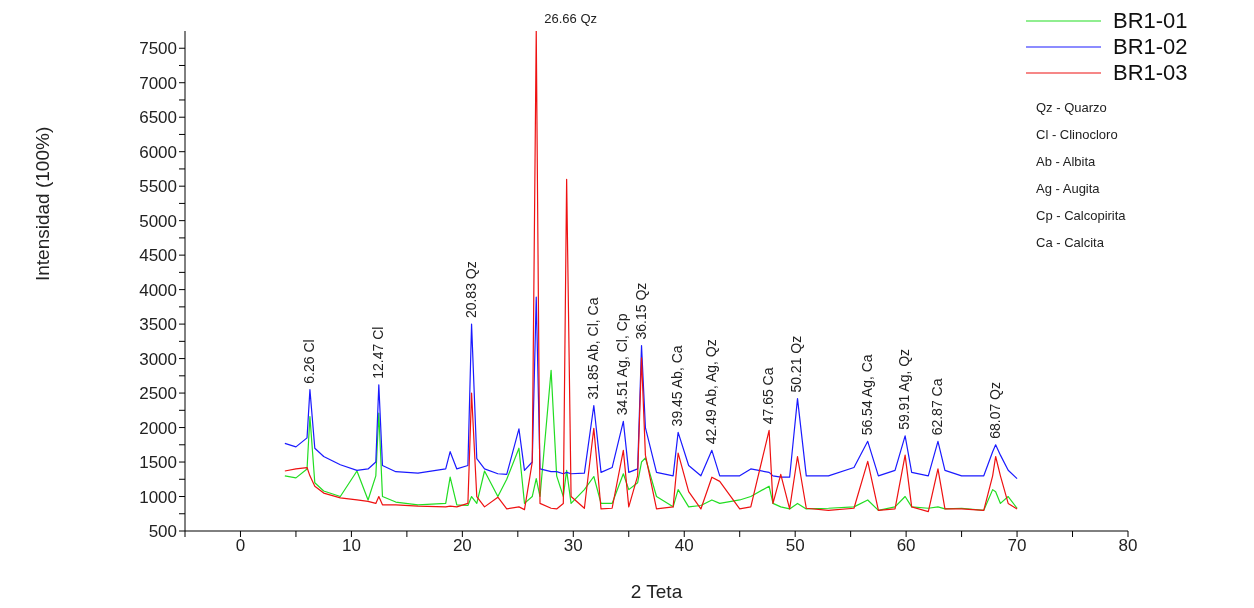  Describe the element at coordinates (351, 546) in the screenshot. I see `x-tick-label: 10` at that location.